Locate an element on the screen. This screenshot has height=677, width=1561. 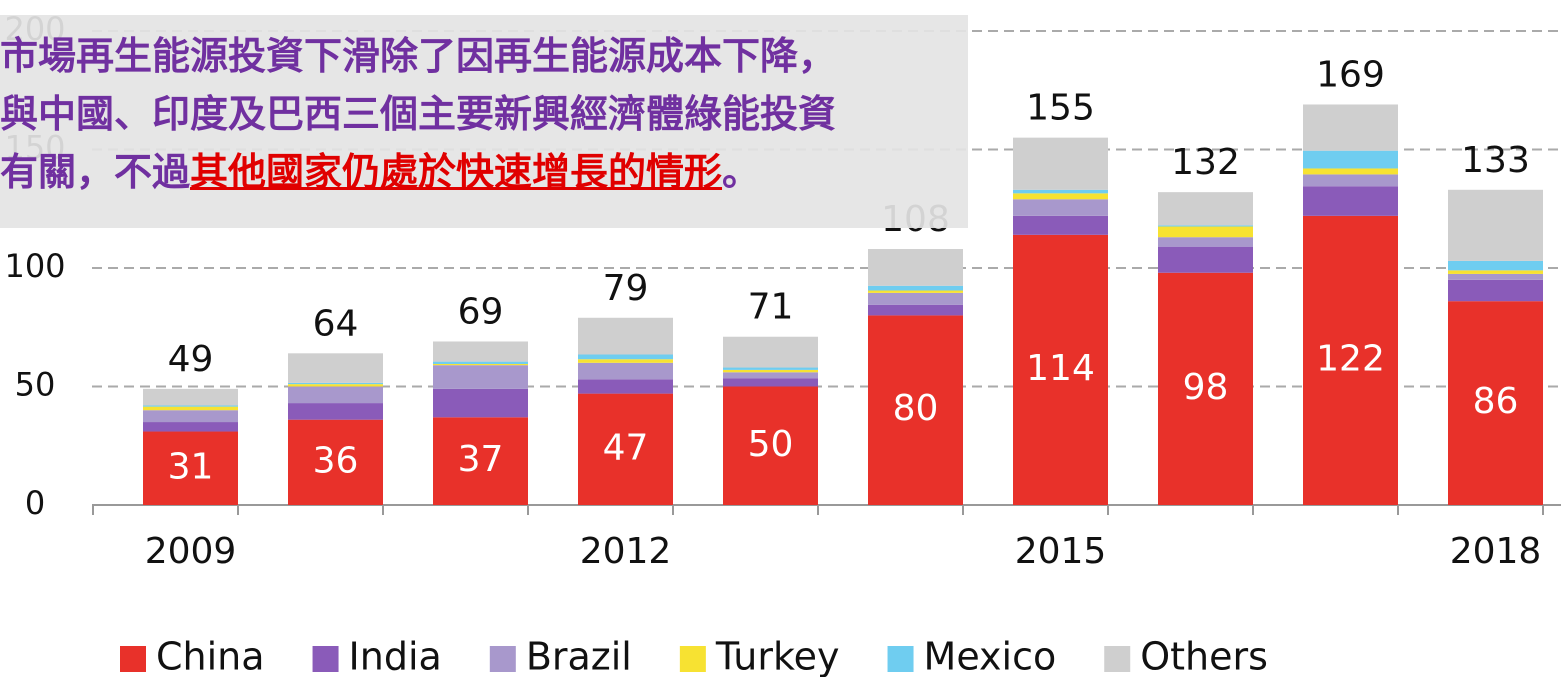
total-label: 79 is located at coordinates (626, 288).